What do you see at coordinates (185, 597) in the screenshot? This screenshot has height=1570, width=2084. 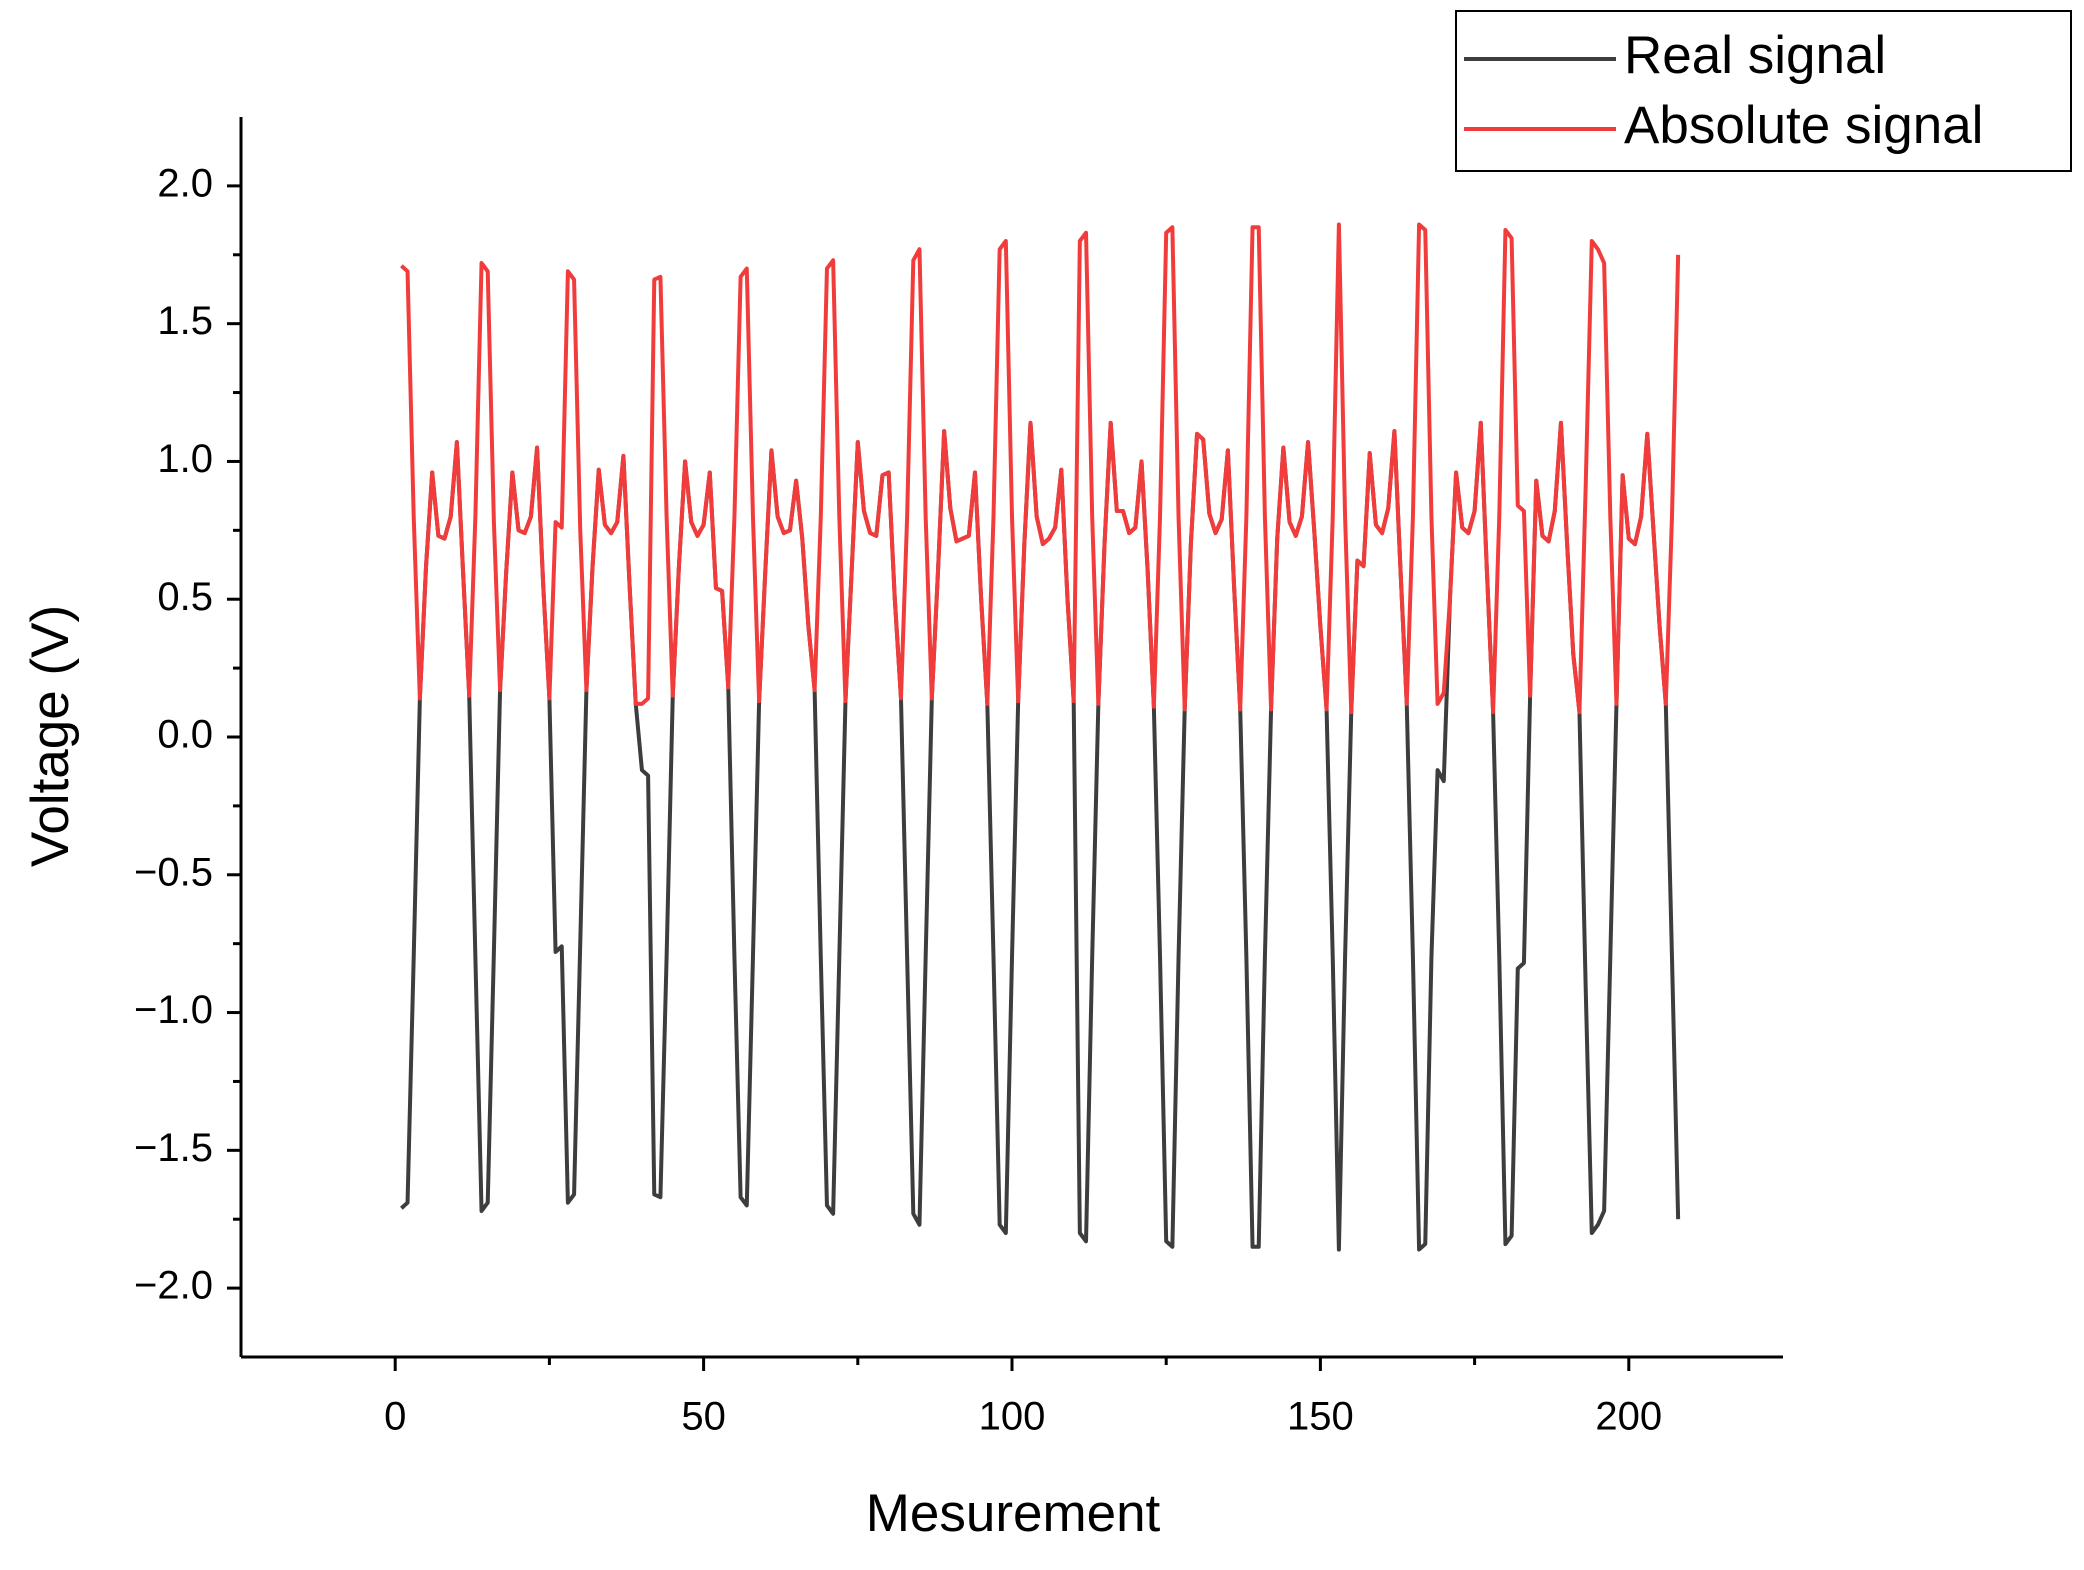 I see `y-tick-label: 0.5` at bounding box center [185, 597].